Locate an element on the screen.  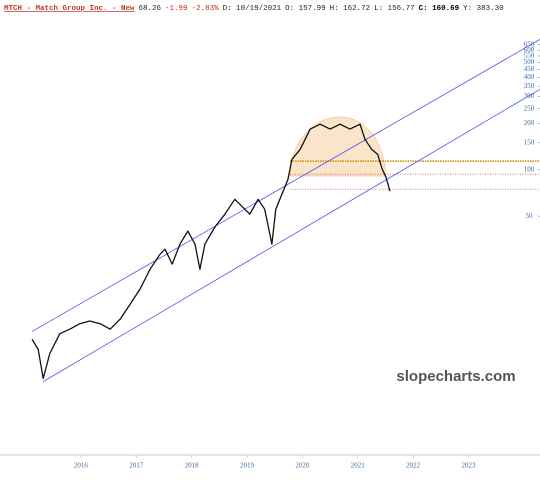
x-tick-label: 2017 is located at coordinates (136, 466).